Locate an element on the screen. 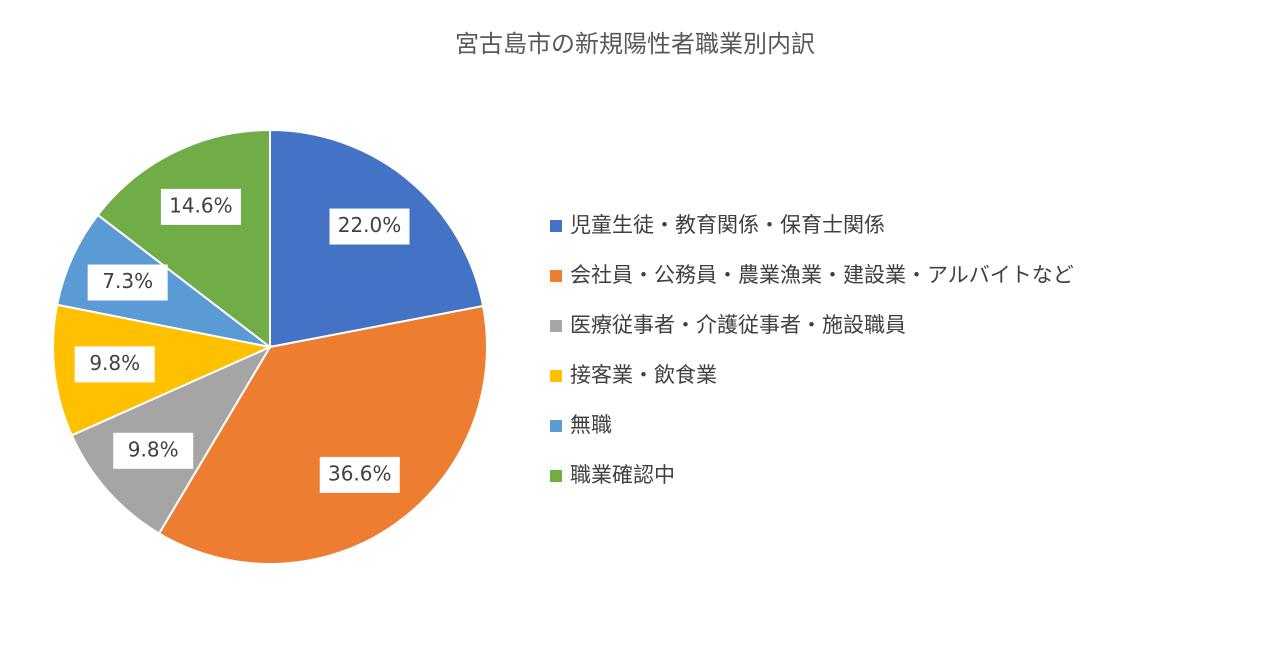 This screenshot has height=665, width=1265. legend-label: 医療従事者・介護従事者・施設職員 is located at coordinates (738, 325).